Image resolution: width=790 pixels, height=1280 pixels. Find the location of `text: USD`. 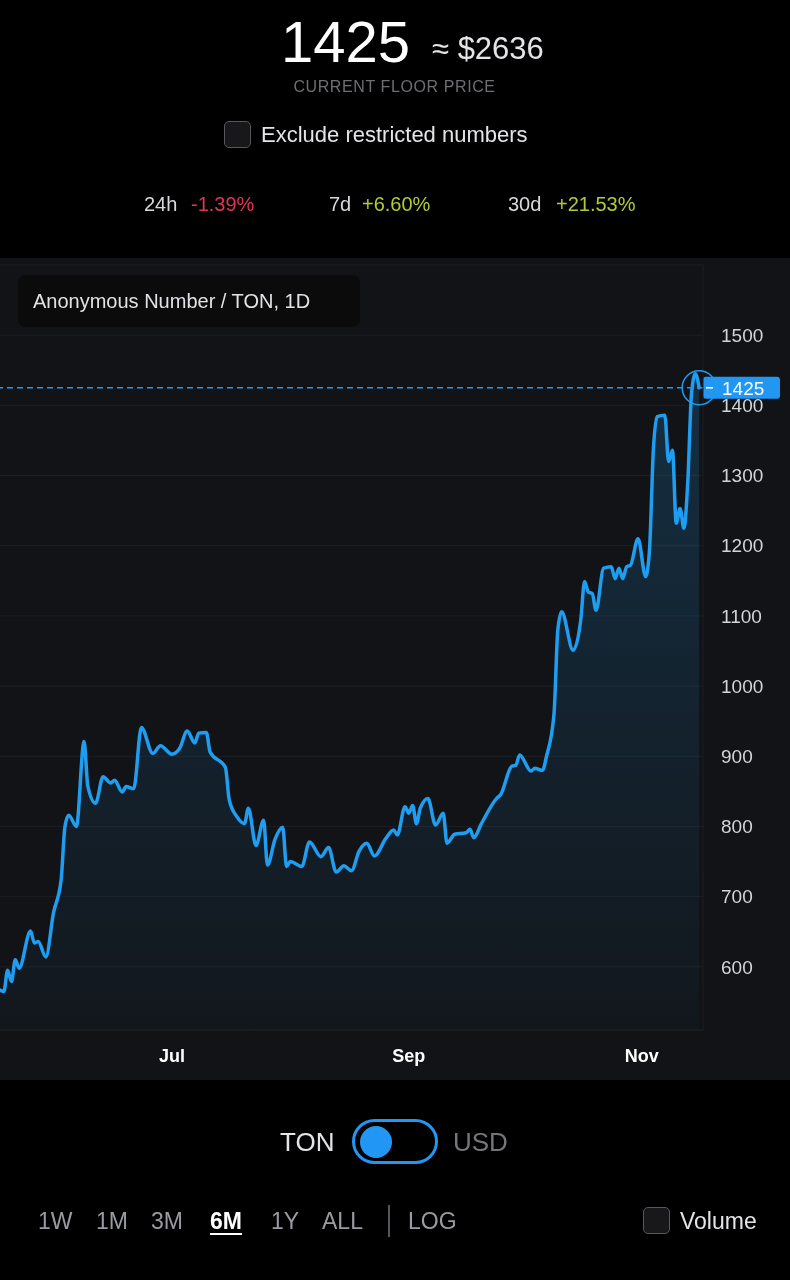

text: USD is located at coordinates (480, 1142).